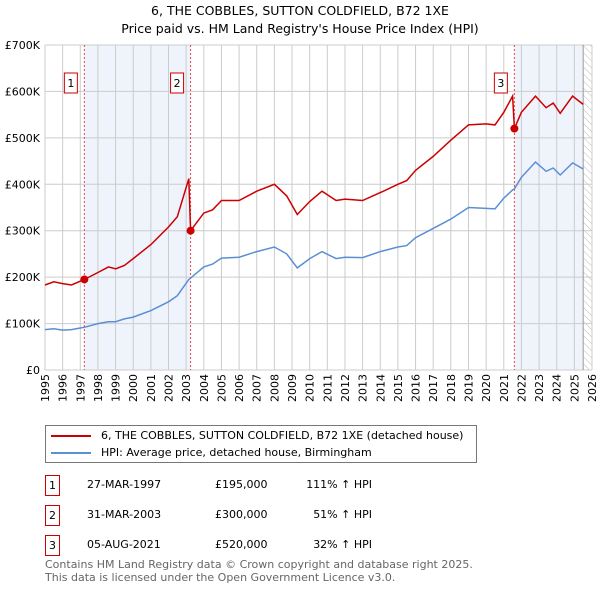 The image size is (600, 590). Describe the element at coordinates (574, 388) in the screenshot. I see `x-tick-label: 2025` at that location.